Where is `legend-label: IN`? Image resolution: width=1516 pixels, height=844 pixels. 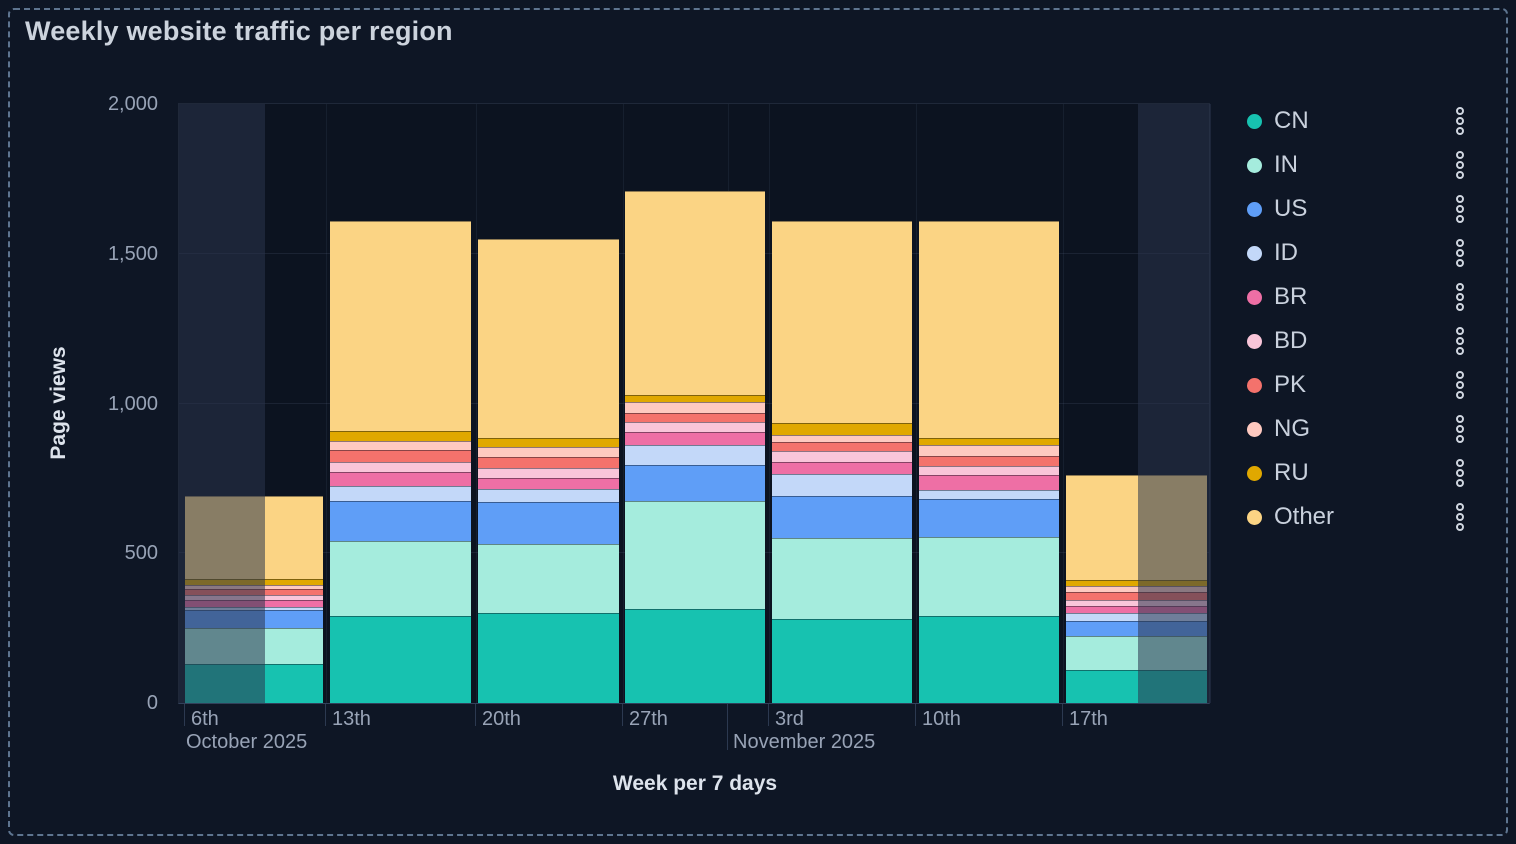 legend-label: IN is located at coordinates (1286, 164).